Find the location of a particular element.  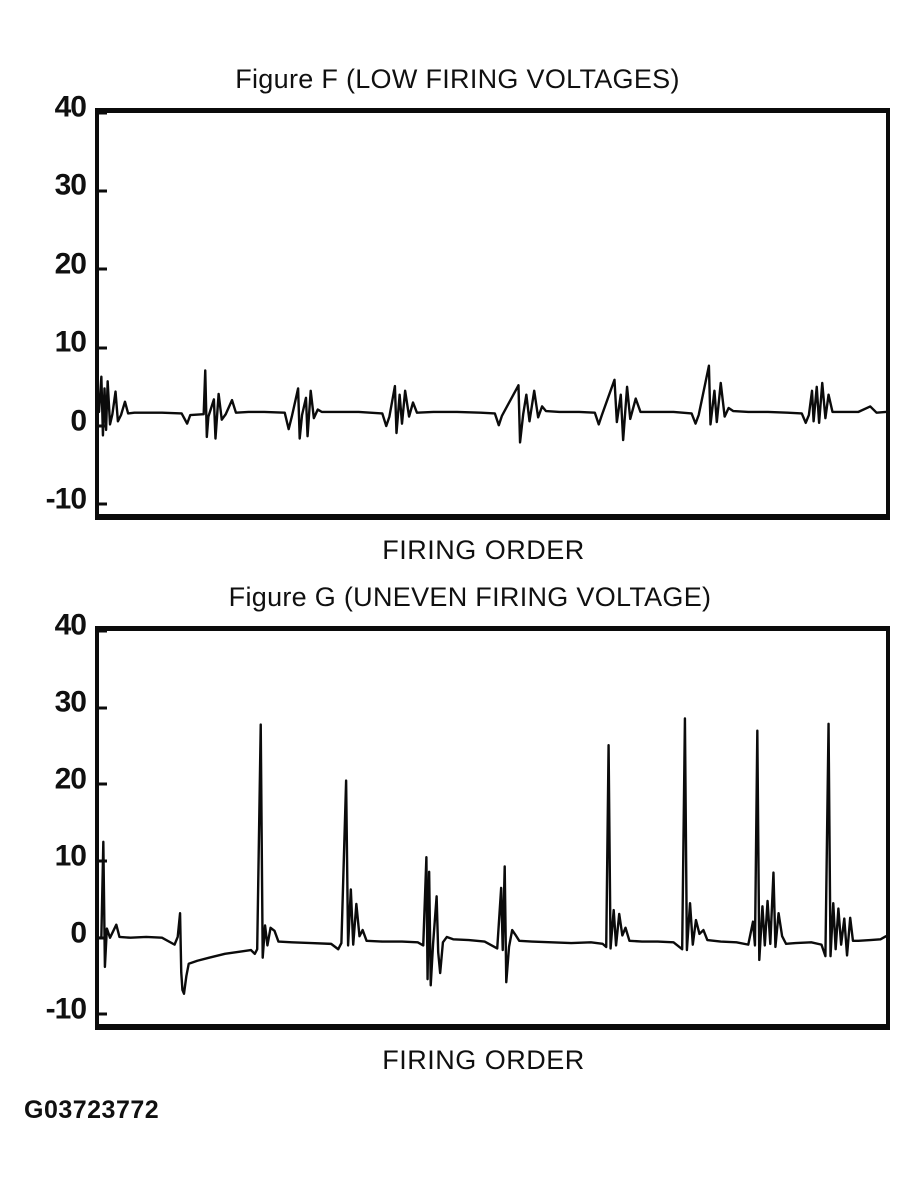

figure-f-x-axis-label: FIRING ORDER is located at coordinates (483, 550).